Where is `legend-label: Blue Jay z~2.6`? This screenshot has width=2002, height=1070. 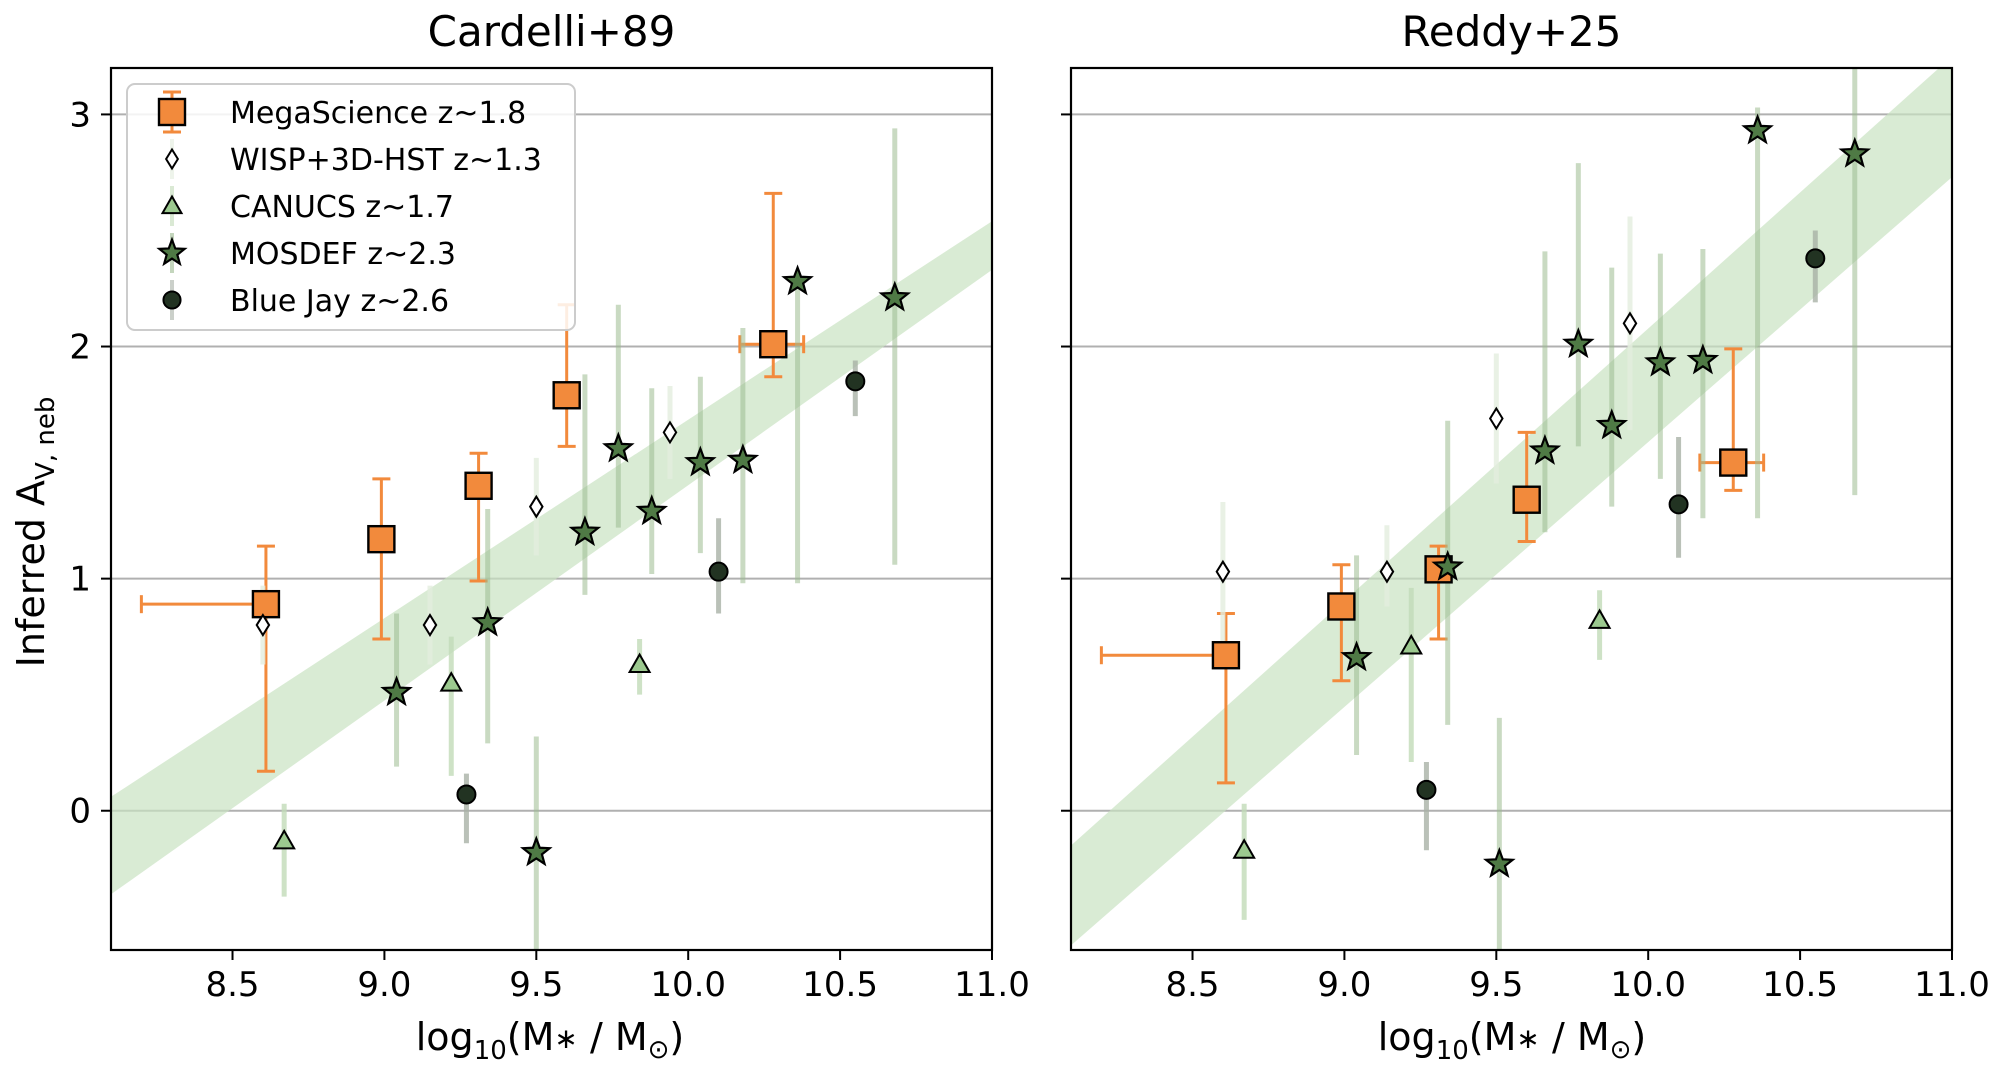 legend-label: Blue Jay z~2.6 is located at coordinates (339, 301).